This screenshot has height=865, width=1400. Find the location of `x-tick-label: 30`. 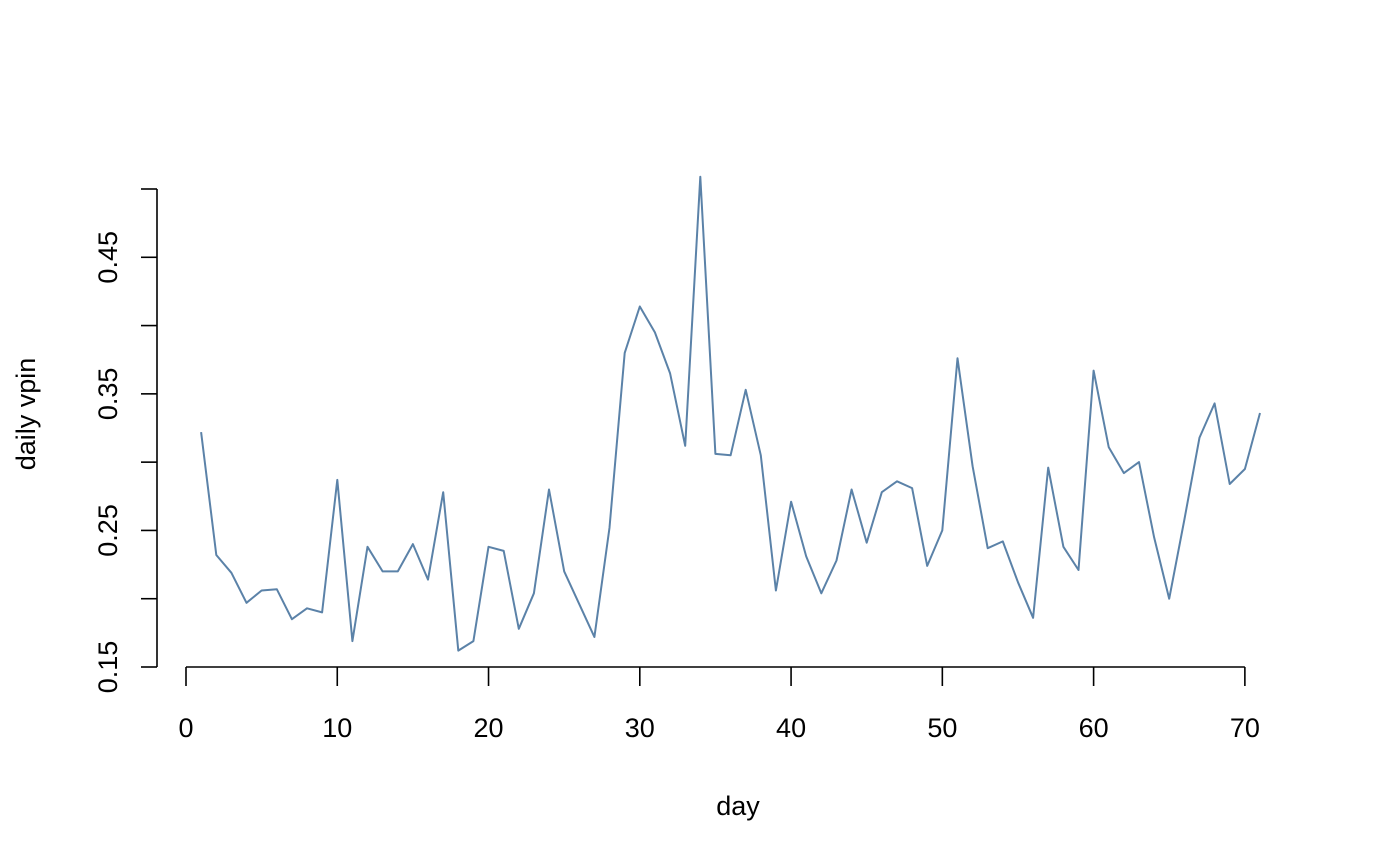

x-tick-label: 30 is located at coordinates (640, 728).